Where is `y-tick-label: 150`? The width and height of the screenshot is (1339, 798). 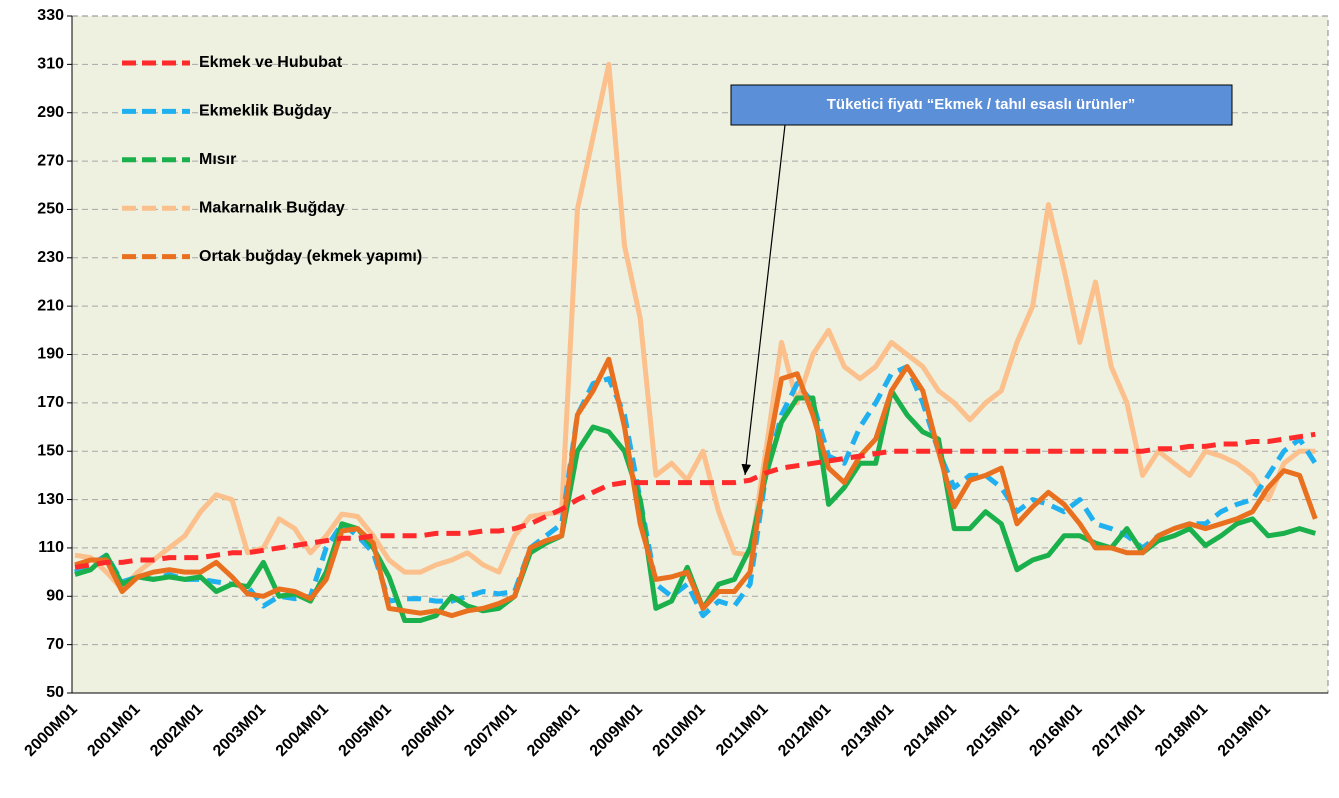 y-tick-label: 150 is located at coordinates (50, 450).